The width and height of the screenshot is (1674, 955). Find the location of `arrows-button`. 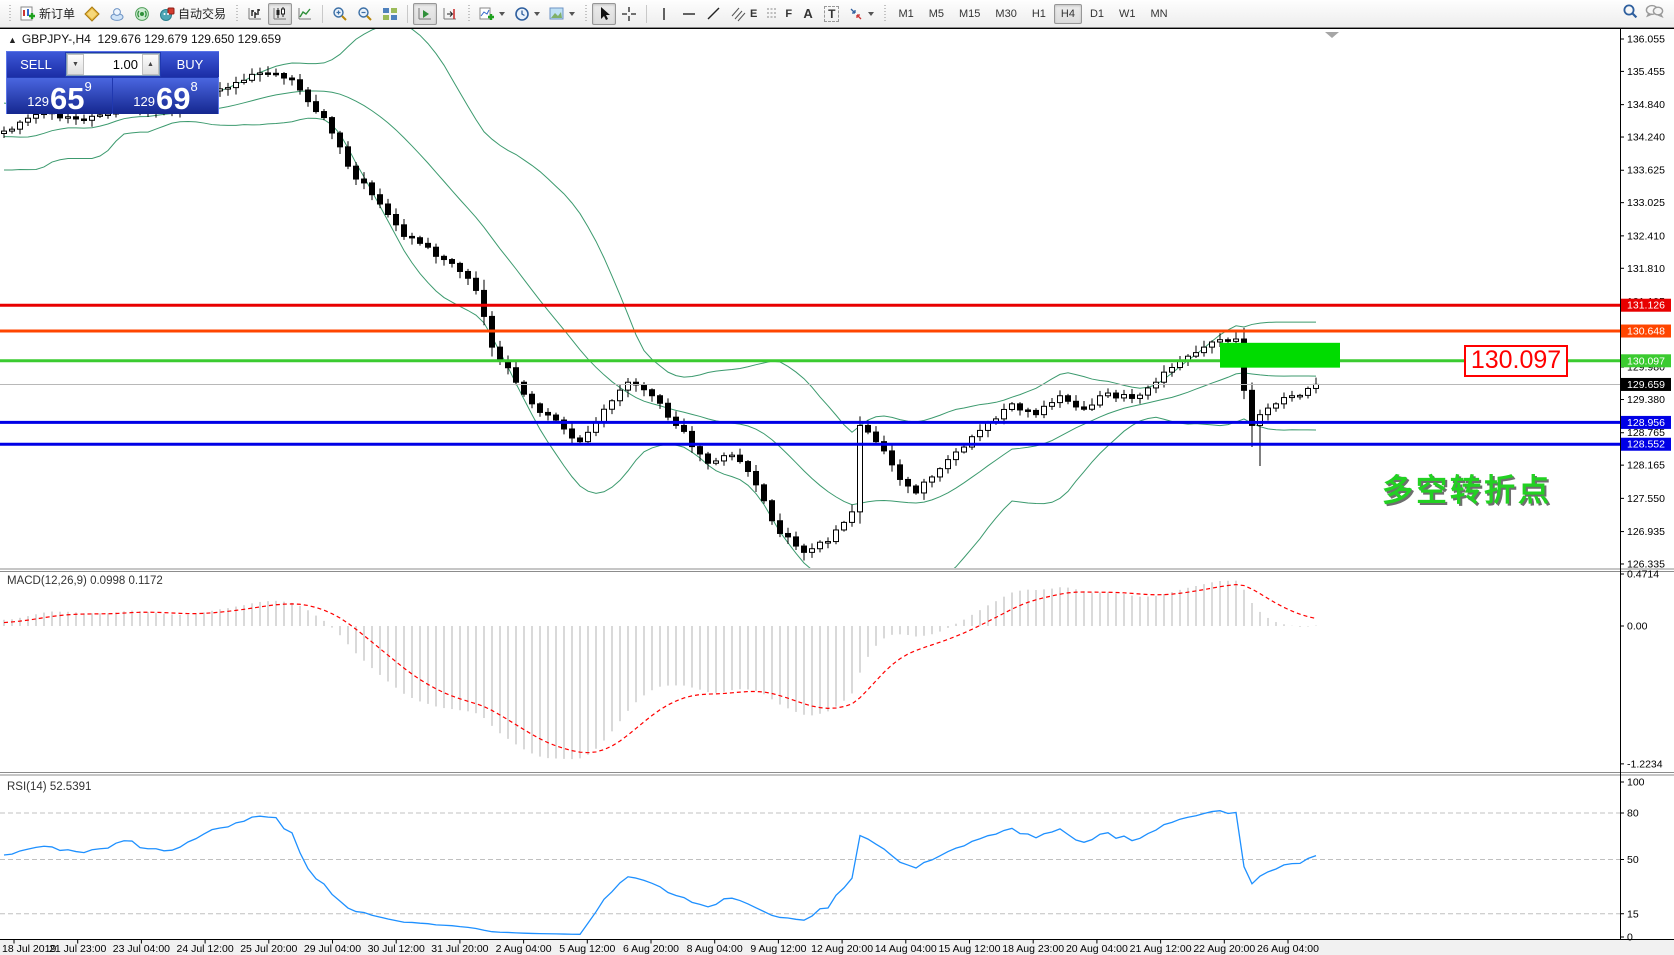

arrows-button is located at coordinates (861, 14).